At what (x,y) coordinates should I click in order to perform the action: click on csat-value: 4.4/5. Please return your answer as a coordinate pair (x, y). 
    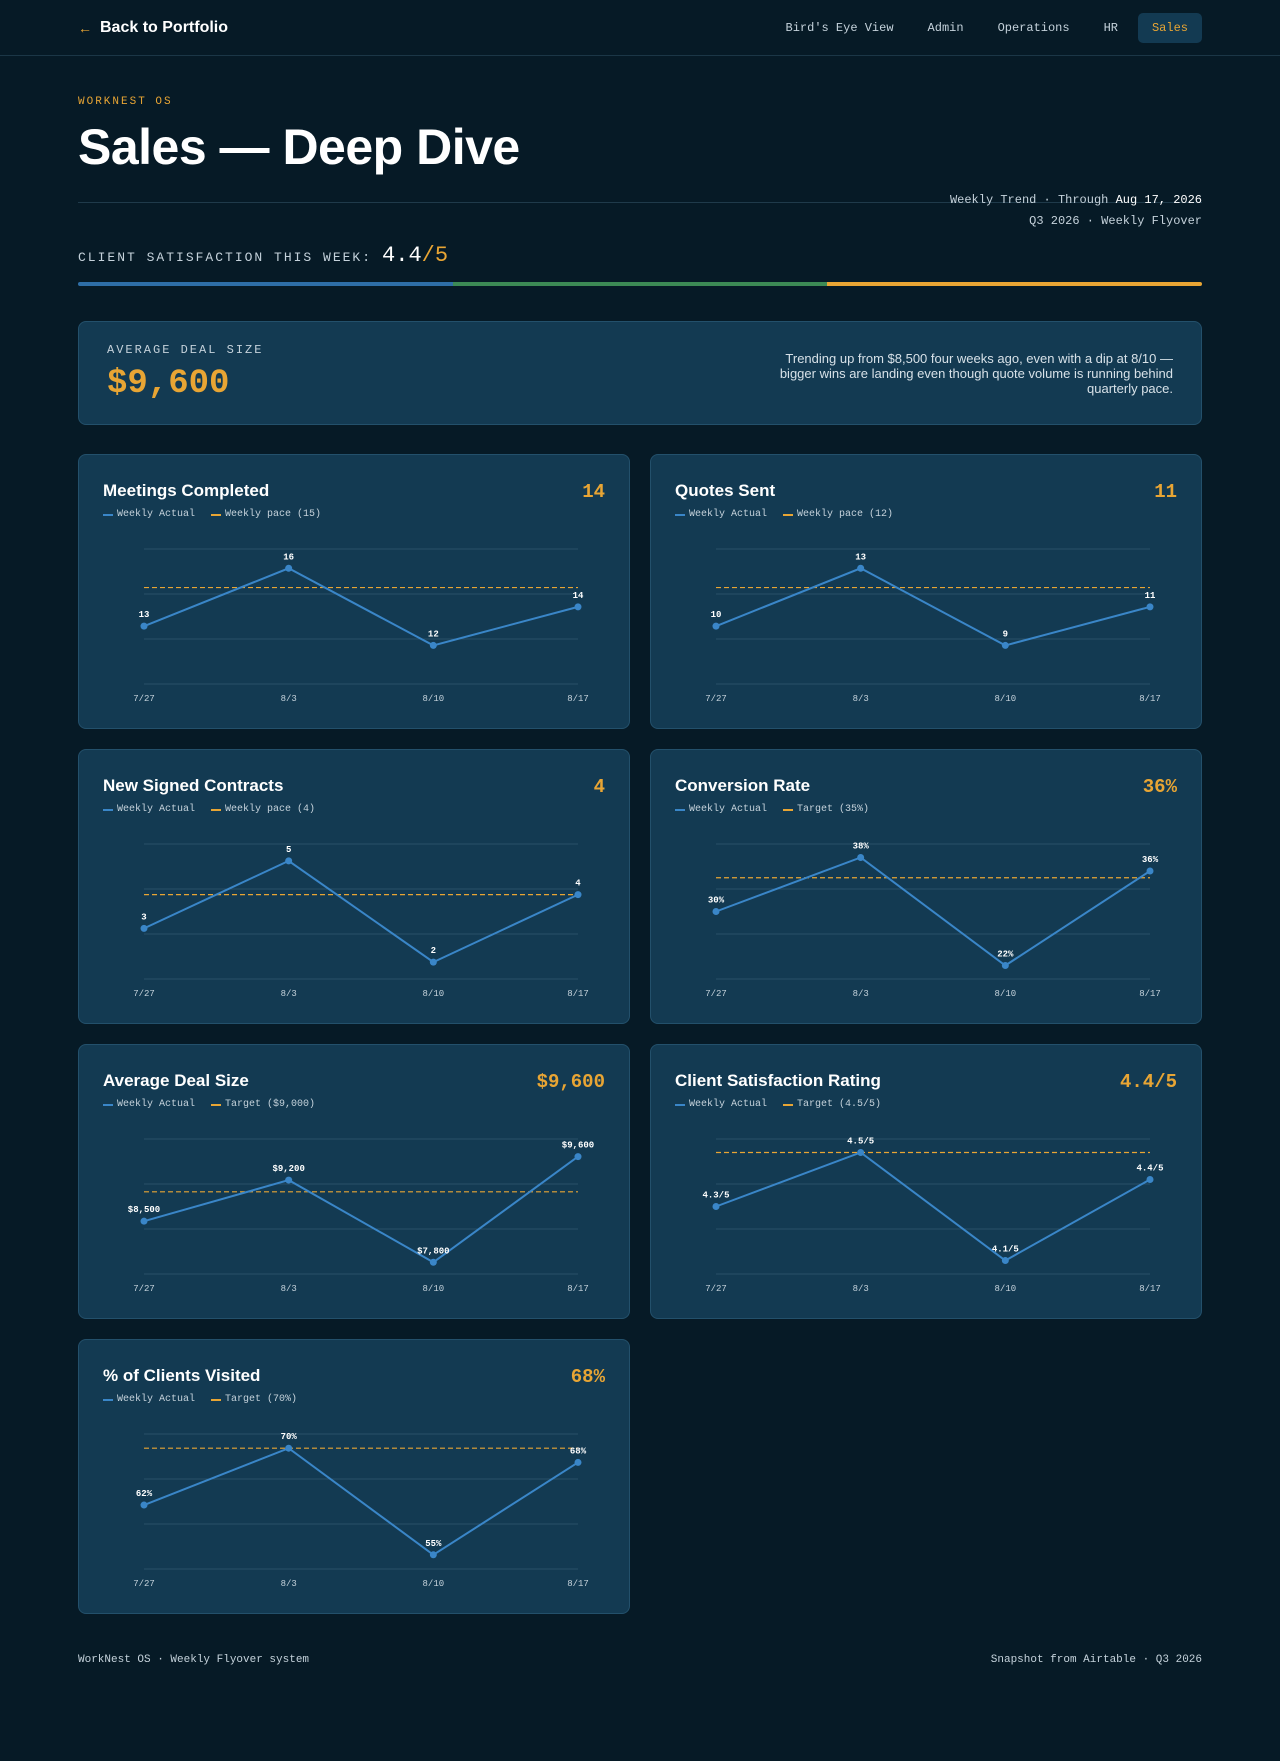
    Looking at the image, I should click on (415, 255).